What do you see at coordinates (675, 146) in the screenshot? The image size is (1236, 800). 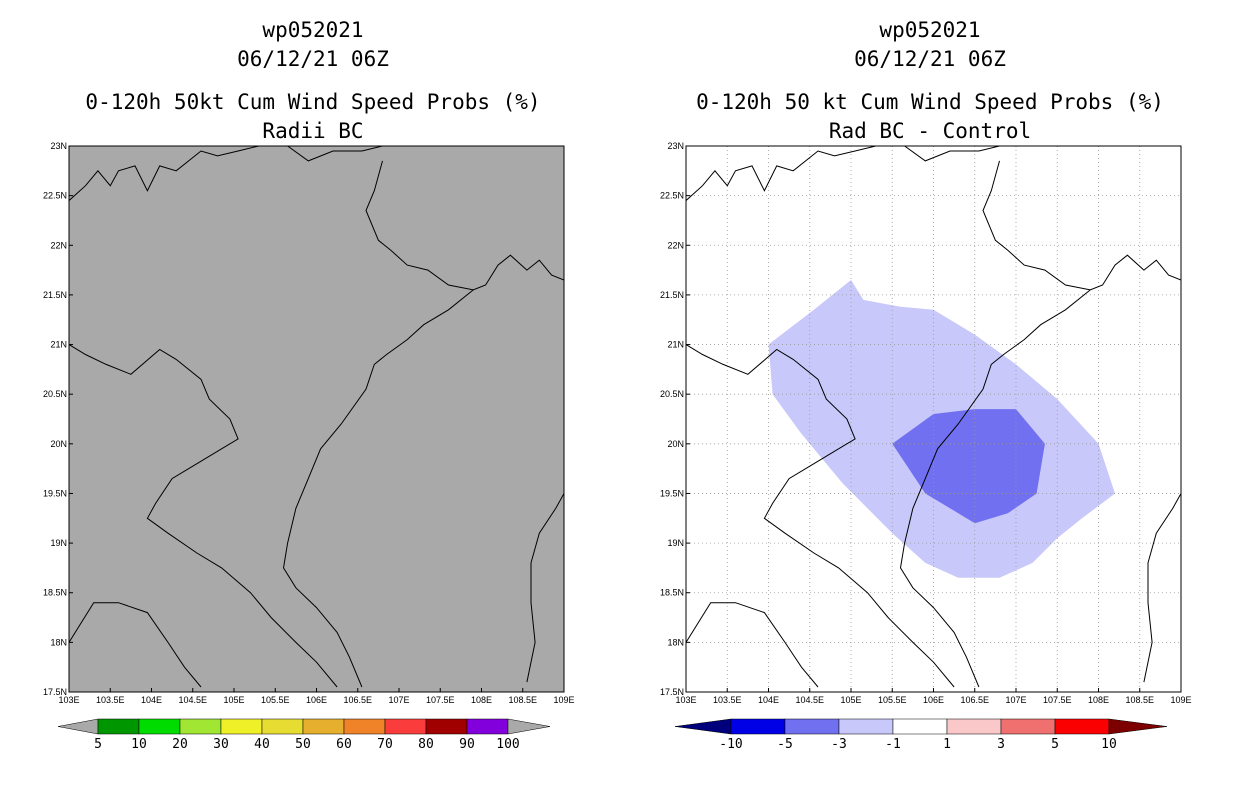 I see `y-tick-label: 23N` at bounding box center [675, 146].